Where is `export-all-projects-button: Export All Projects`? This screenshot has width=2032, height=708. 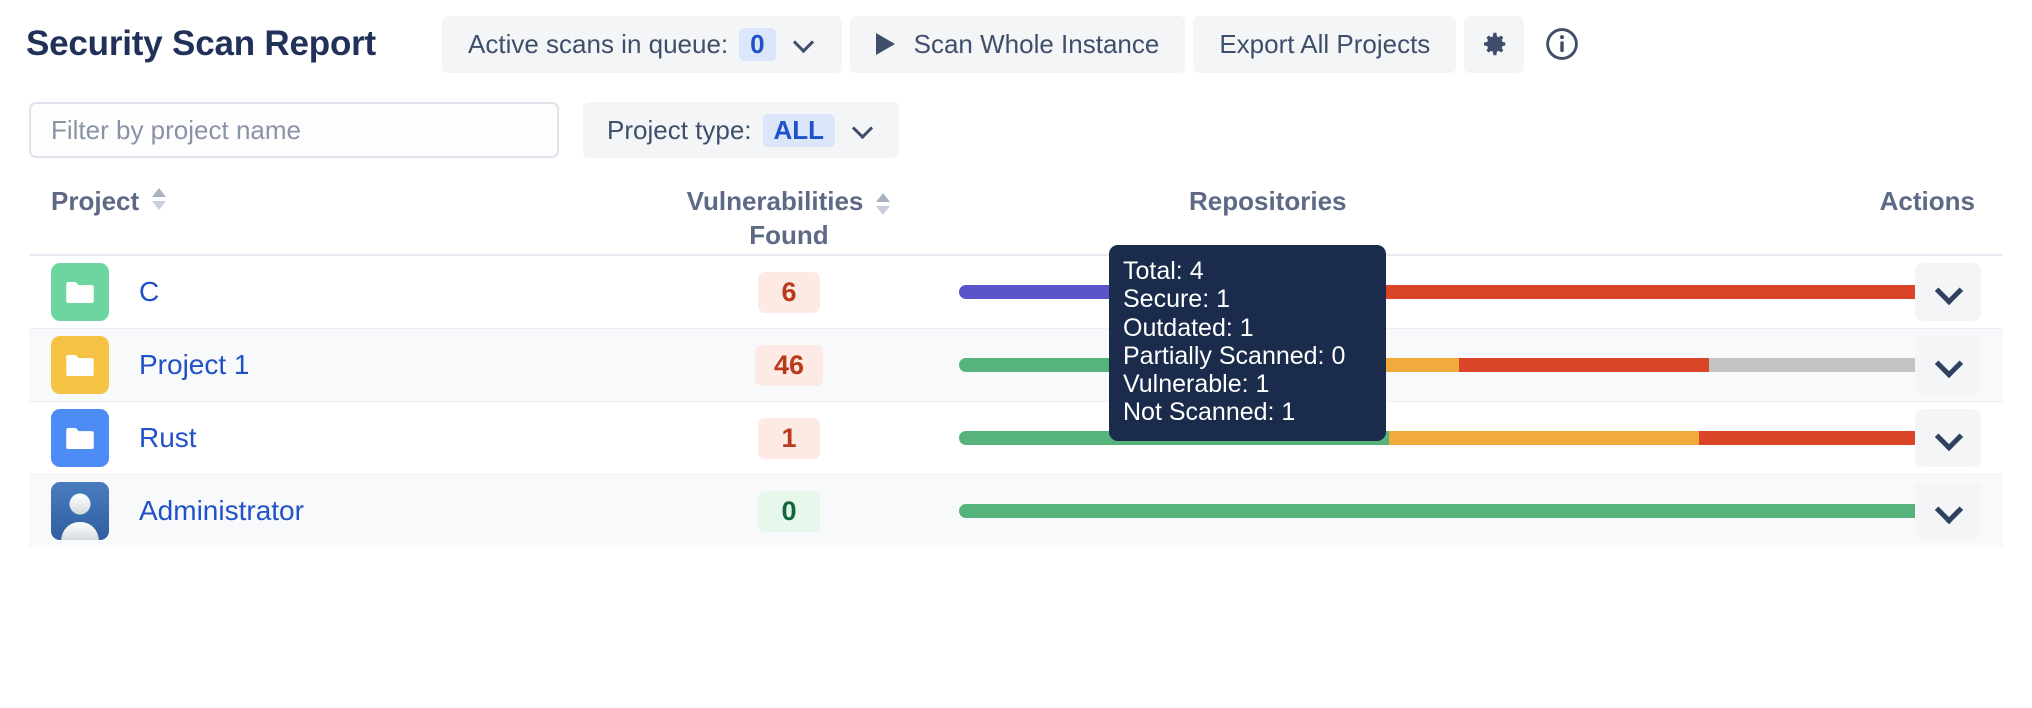
export-all-projects-button: Export All Projects is located at coordinates (1325, 44).